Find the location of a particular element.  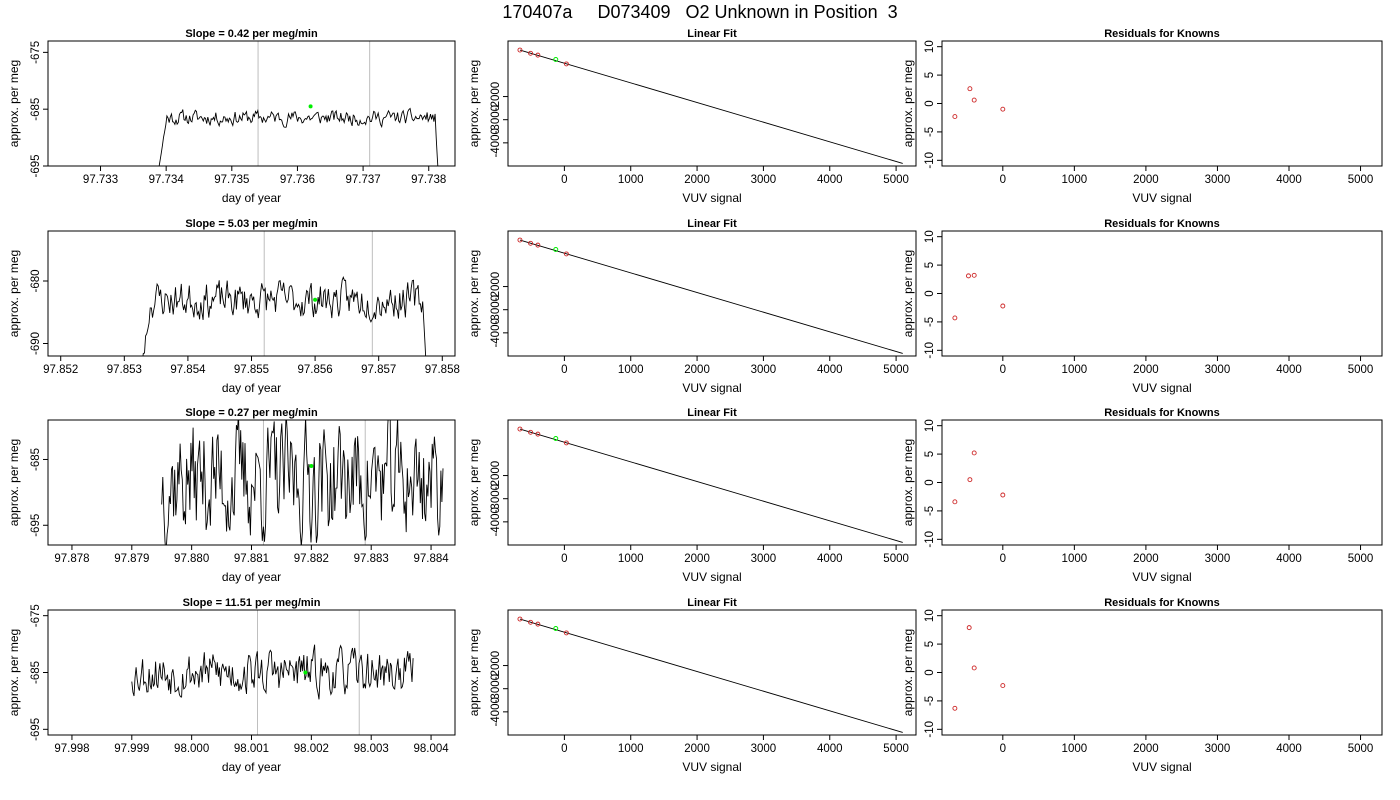

x-tick-label: 98.004 is located at coordinates (431, 749).